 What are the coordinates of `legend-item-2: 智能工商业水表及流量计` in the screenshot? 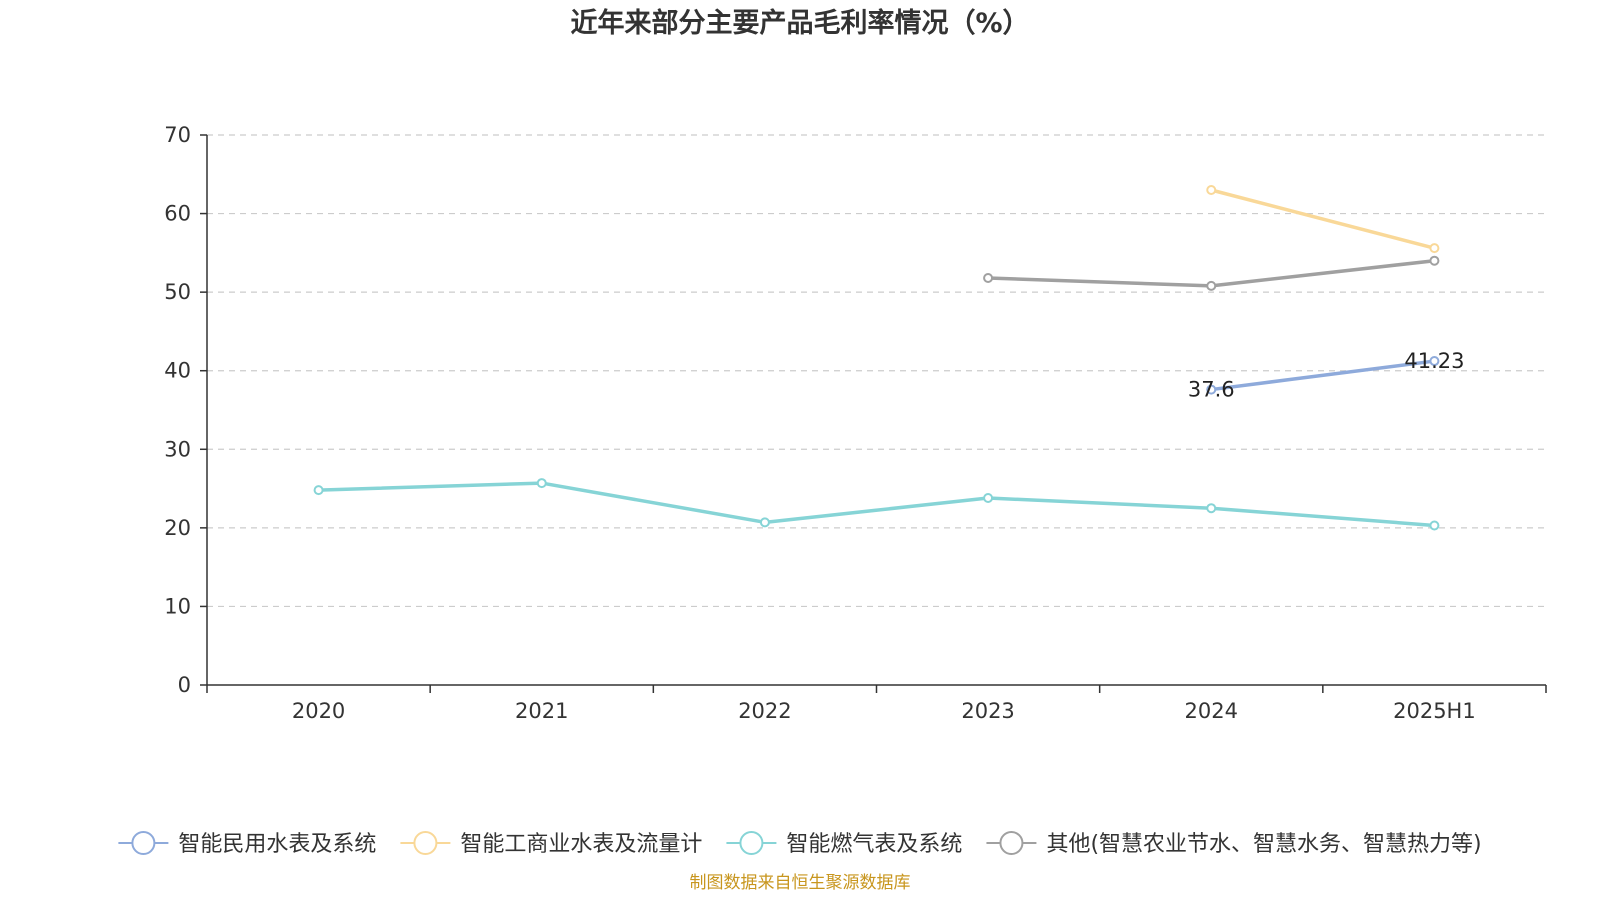 It's located at (551, 844).